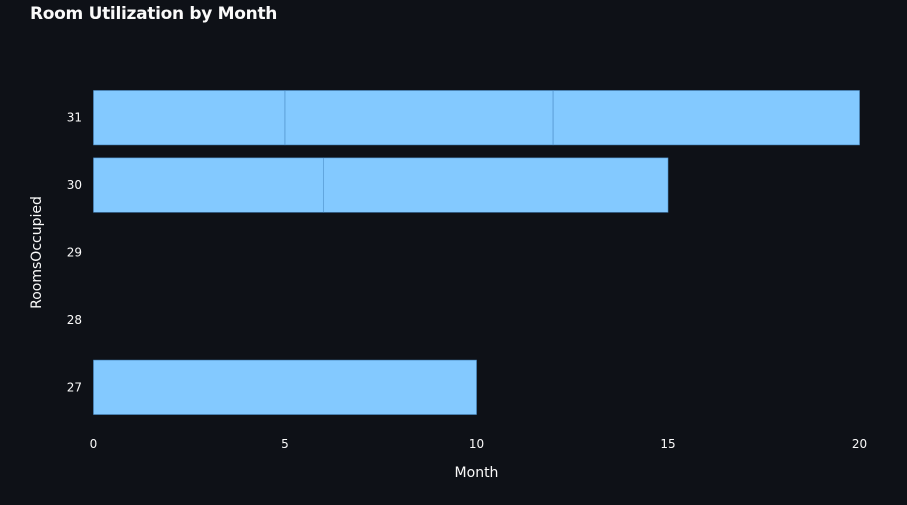 The image size is (907, 505). I want to click on x-tick-label: 5, so click(285, 444).